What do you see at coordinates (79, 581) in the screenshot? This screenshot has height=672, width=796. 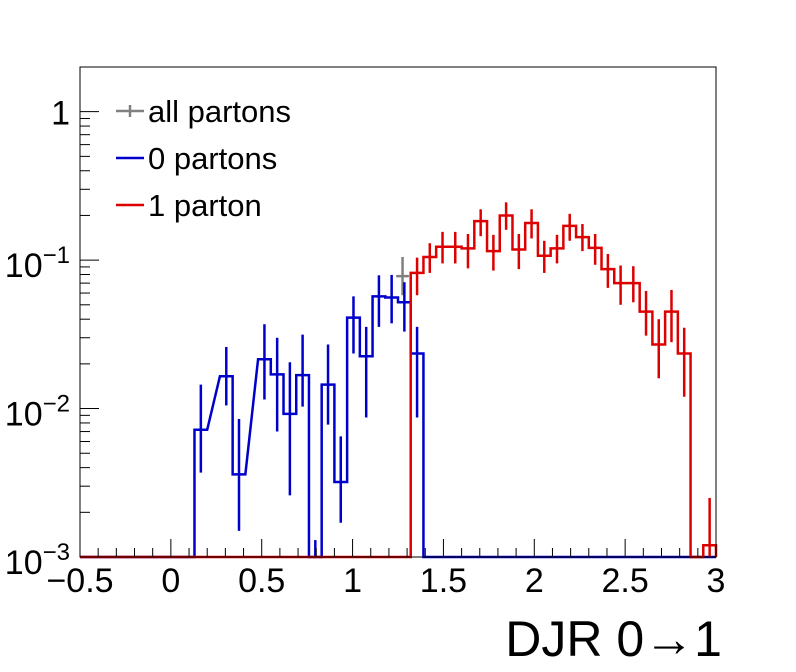 I see `x-tick-label: −0.5` at bounding box center [79, 581].